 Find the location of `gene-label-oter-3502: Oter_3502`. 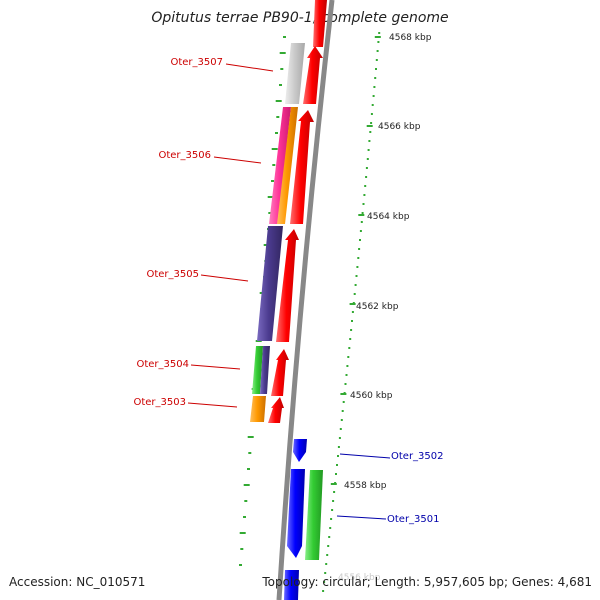

gene-label-oter-3502: Oter_3502 is located at coordinates (417, 456).